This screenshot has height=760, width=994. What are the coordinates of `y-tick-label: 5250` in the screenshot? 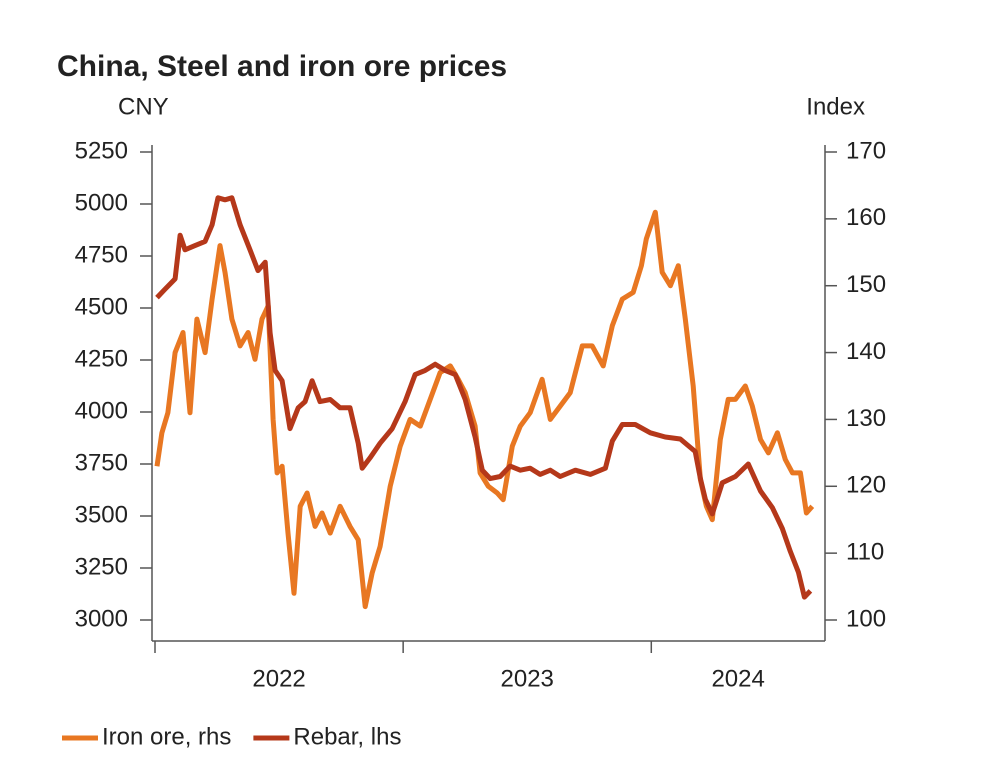 It's located at (101, 150).